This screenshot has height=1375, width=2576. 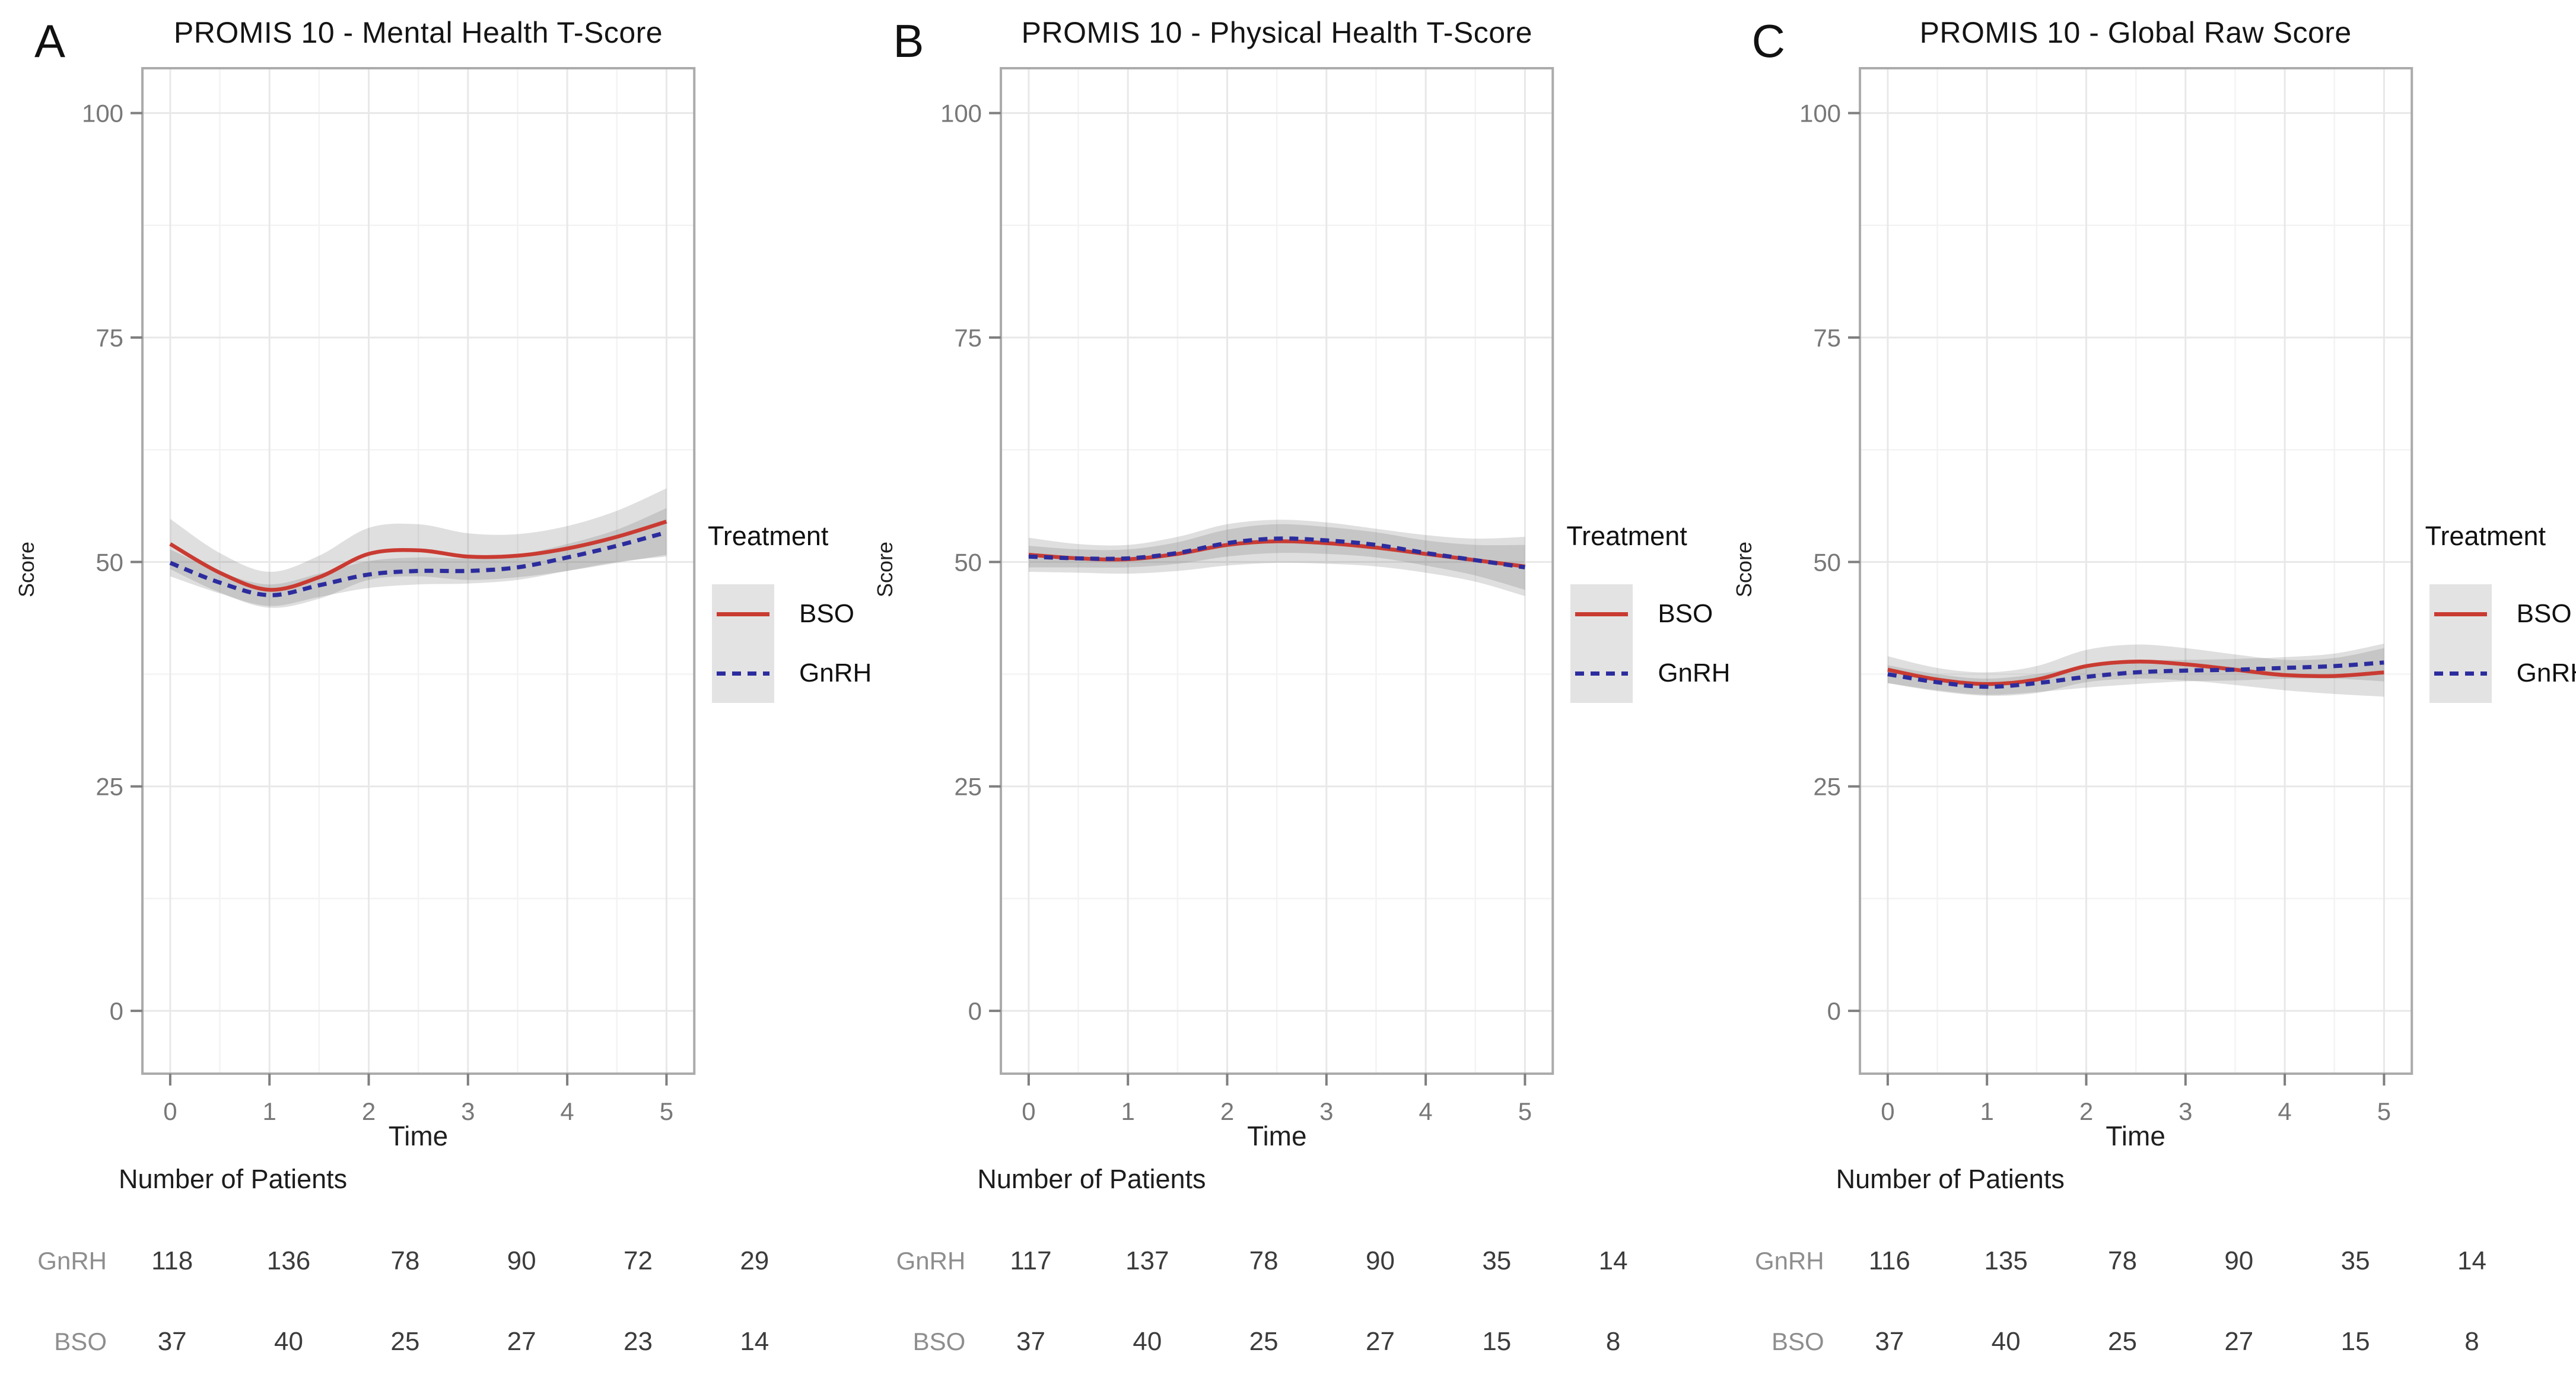 What do you see at coordinates (2135, 32) in the screenshot?
I see `panel-title: PROMIS 10 - Global Raw Score` at bounding box center [2135, 32].